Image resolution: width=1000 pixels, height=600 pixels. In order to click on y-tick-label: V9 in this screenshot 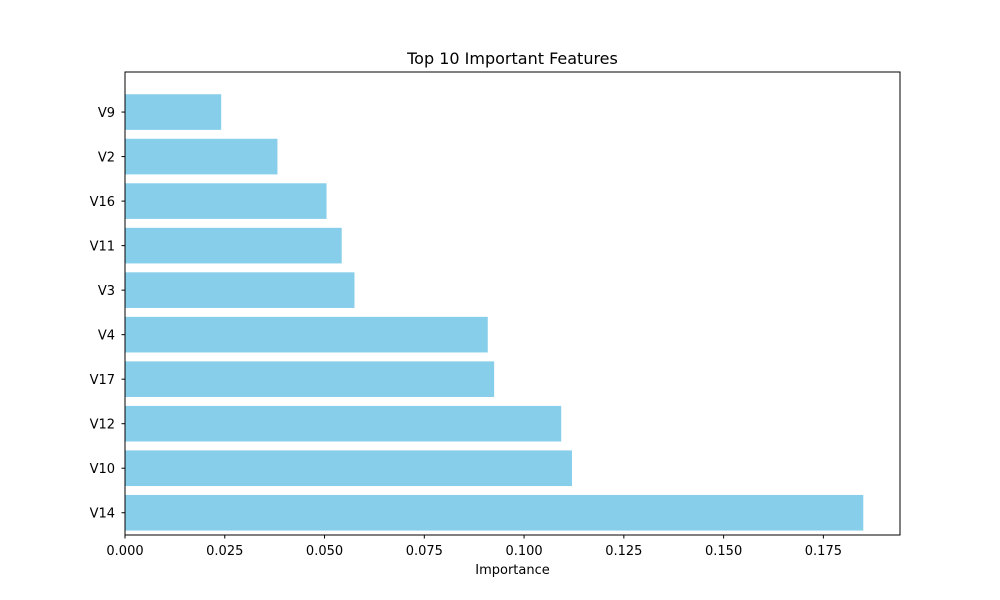, I will do `click(106, 113)`.